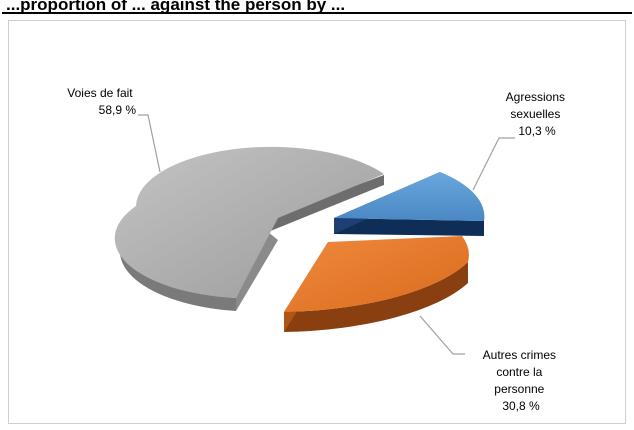  I want to click on slice-autres-crimes, so click(376, 284).